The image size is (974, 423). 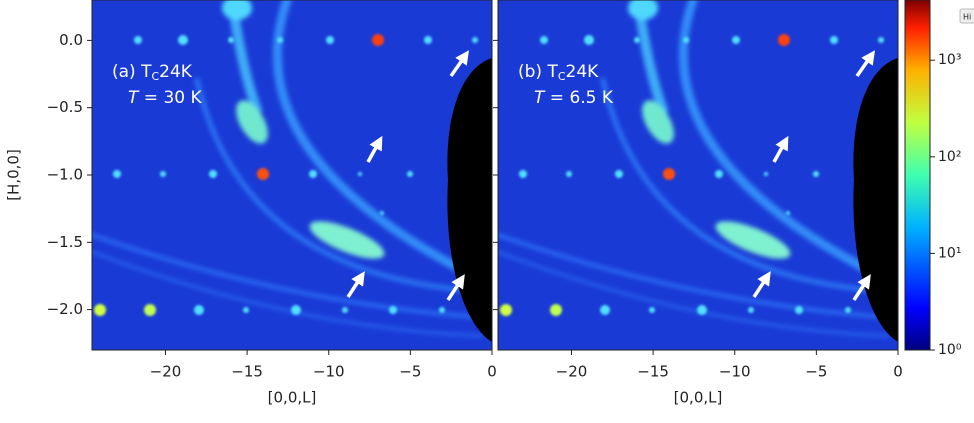 What do you see at coordinates (949, 157) in the screenshot?
I see `colorbar-tick-label: 10²` at bounding box center [949, 157].